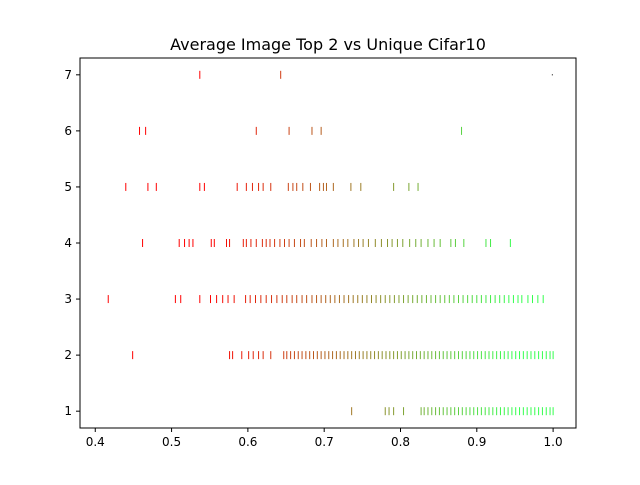 Image resolution: width=640 pixels, height=485 pixels. Describe the element at coordinates (68, 411) in the screenshot. I see `y-axis-tick-label: 1` at that location.